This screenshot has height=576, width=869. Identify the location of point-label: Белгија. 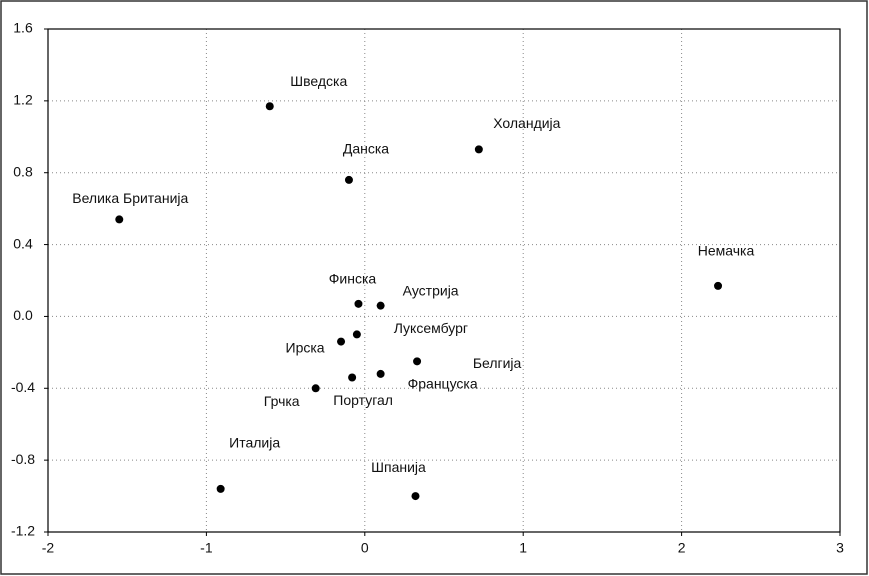
(497, 363).